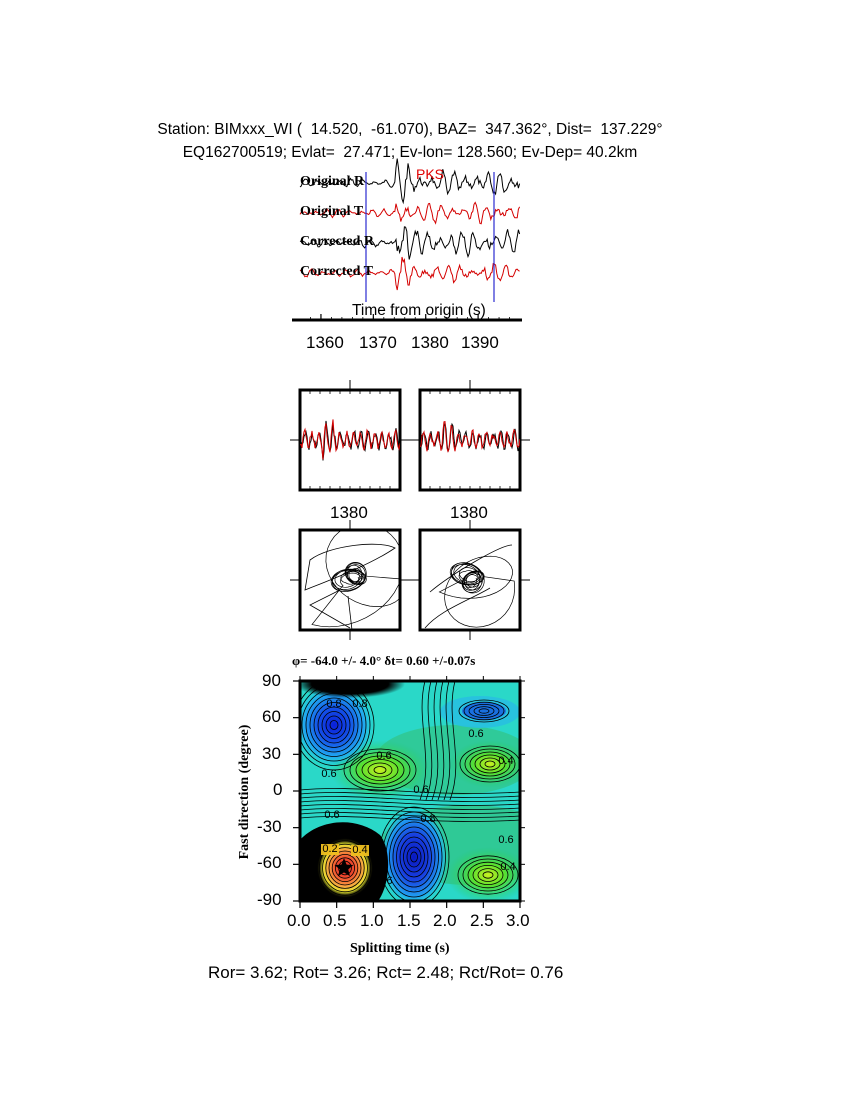 The width and height of the screenshot is (850, 1100). I want to click on x-tick-1.0: 1.0, so click(372, 920).